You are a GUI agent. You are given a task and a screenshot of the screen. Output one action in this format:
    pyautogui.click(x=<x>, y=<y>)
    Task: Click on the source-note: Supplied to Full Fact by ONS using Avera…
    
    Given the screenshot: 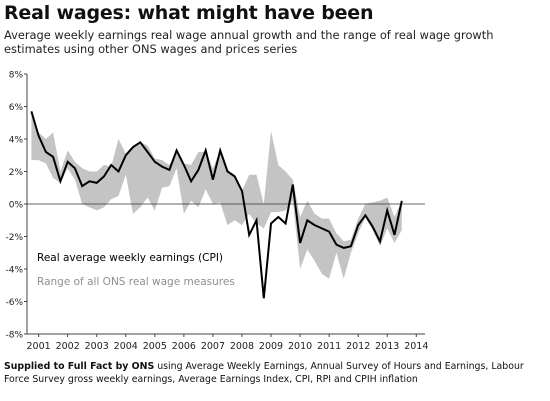 What is the action you would take?
    pyautogui.click(x=276, y=373)
    